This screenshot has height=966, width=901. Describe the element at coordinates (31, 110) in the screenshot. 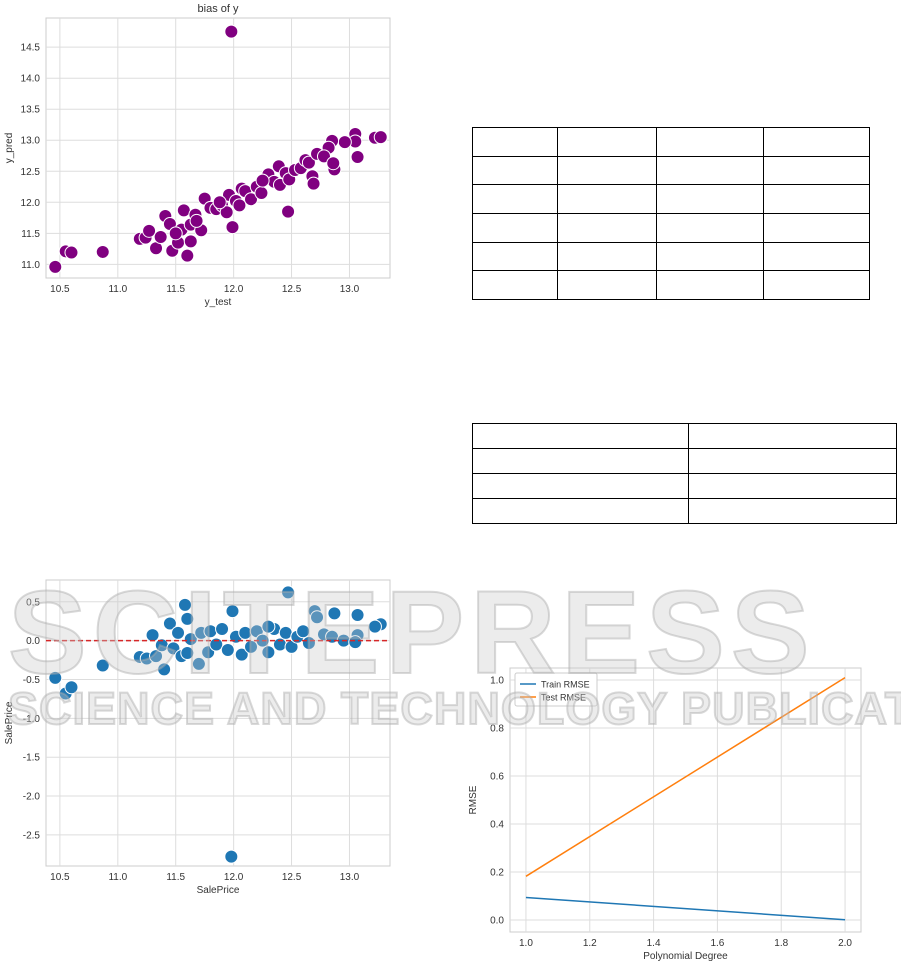

I see `chart1-y-tick-label: 13.5` at that location.